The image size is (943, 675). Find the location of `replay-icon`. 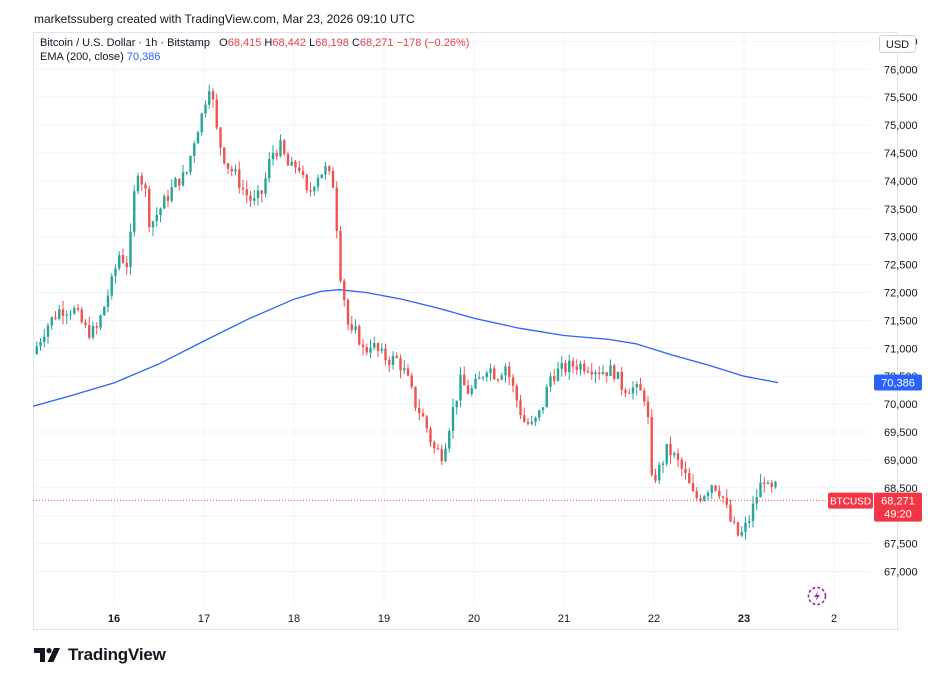

replay-icon is located at coordinates (817, 596).